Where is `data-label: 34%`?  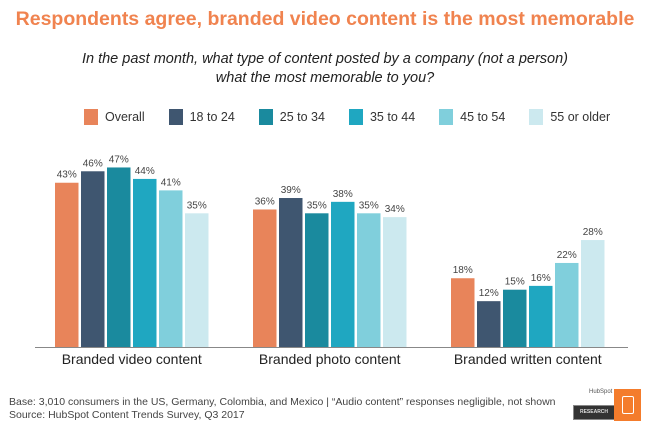 data-label: 34% is located at coordinates (395, 209).